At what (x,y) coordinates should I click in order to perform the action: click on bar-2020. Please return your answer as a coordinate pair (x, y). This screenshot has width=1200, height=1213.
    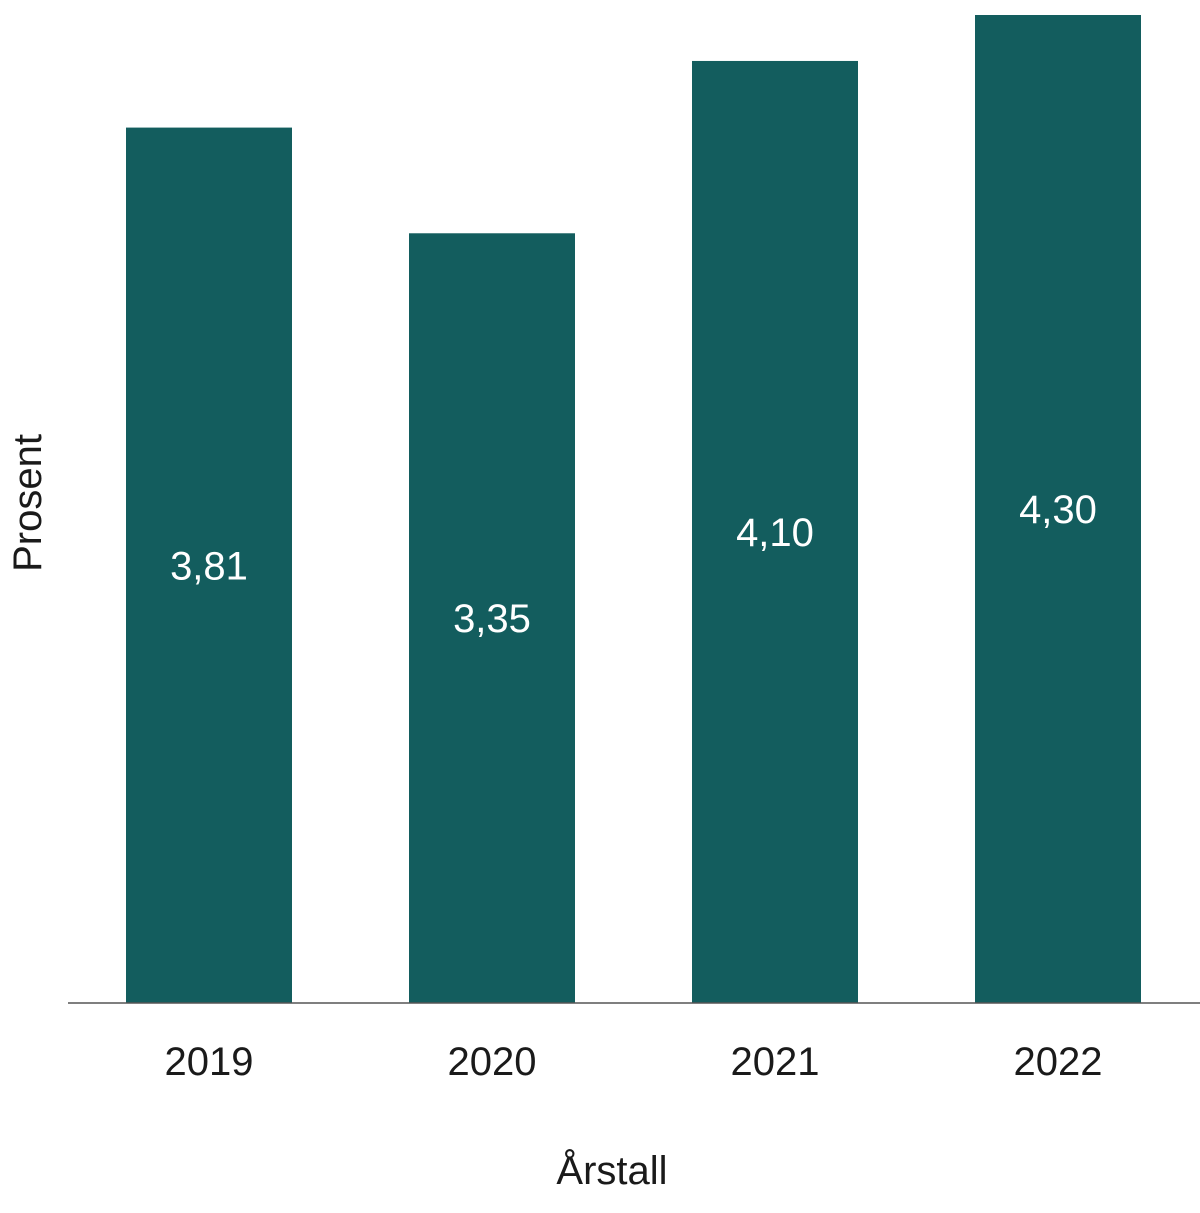
    Looking at the image, I should click on (492, 618).